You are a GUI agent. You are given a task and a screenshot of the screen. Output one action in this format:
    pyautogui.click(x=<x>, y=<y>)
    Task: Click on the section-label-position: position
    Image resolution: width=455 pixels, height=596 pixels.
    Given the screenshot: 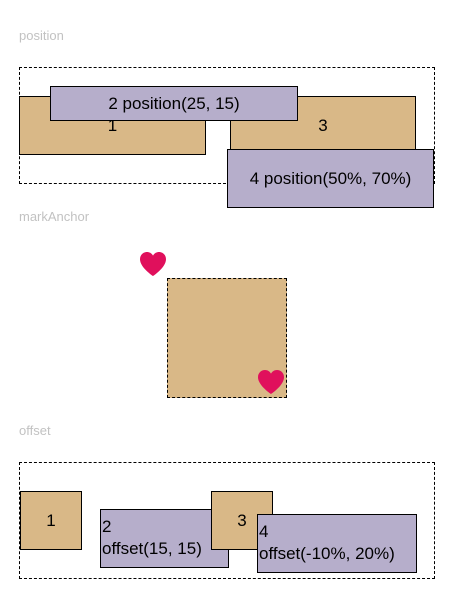 What is the action you would take?
    pyautogui.click(x=41, y=35)
    